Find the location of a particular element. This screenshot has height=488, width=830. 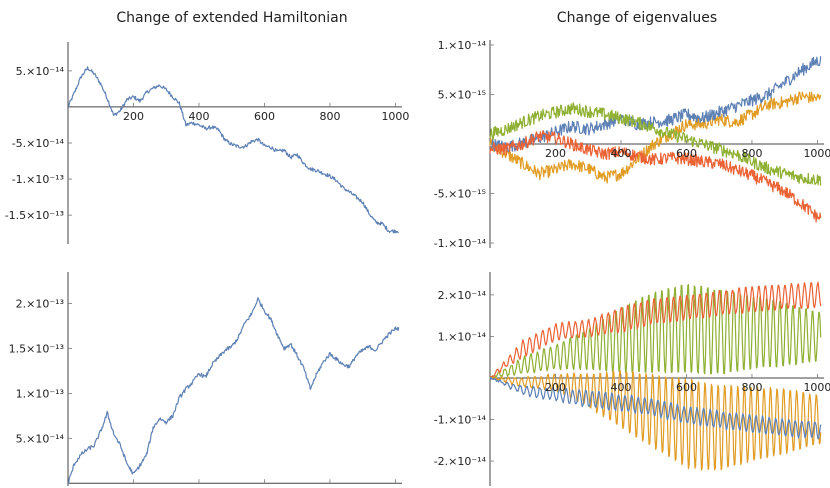

y-tick-label: -5.×10⁻¹⁴ is located at coordinates (38, 143).